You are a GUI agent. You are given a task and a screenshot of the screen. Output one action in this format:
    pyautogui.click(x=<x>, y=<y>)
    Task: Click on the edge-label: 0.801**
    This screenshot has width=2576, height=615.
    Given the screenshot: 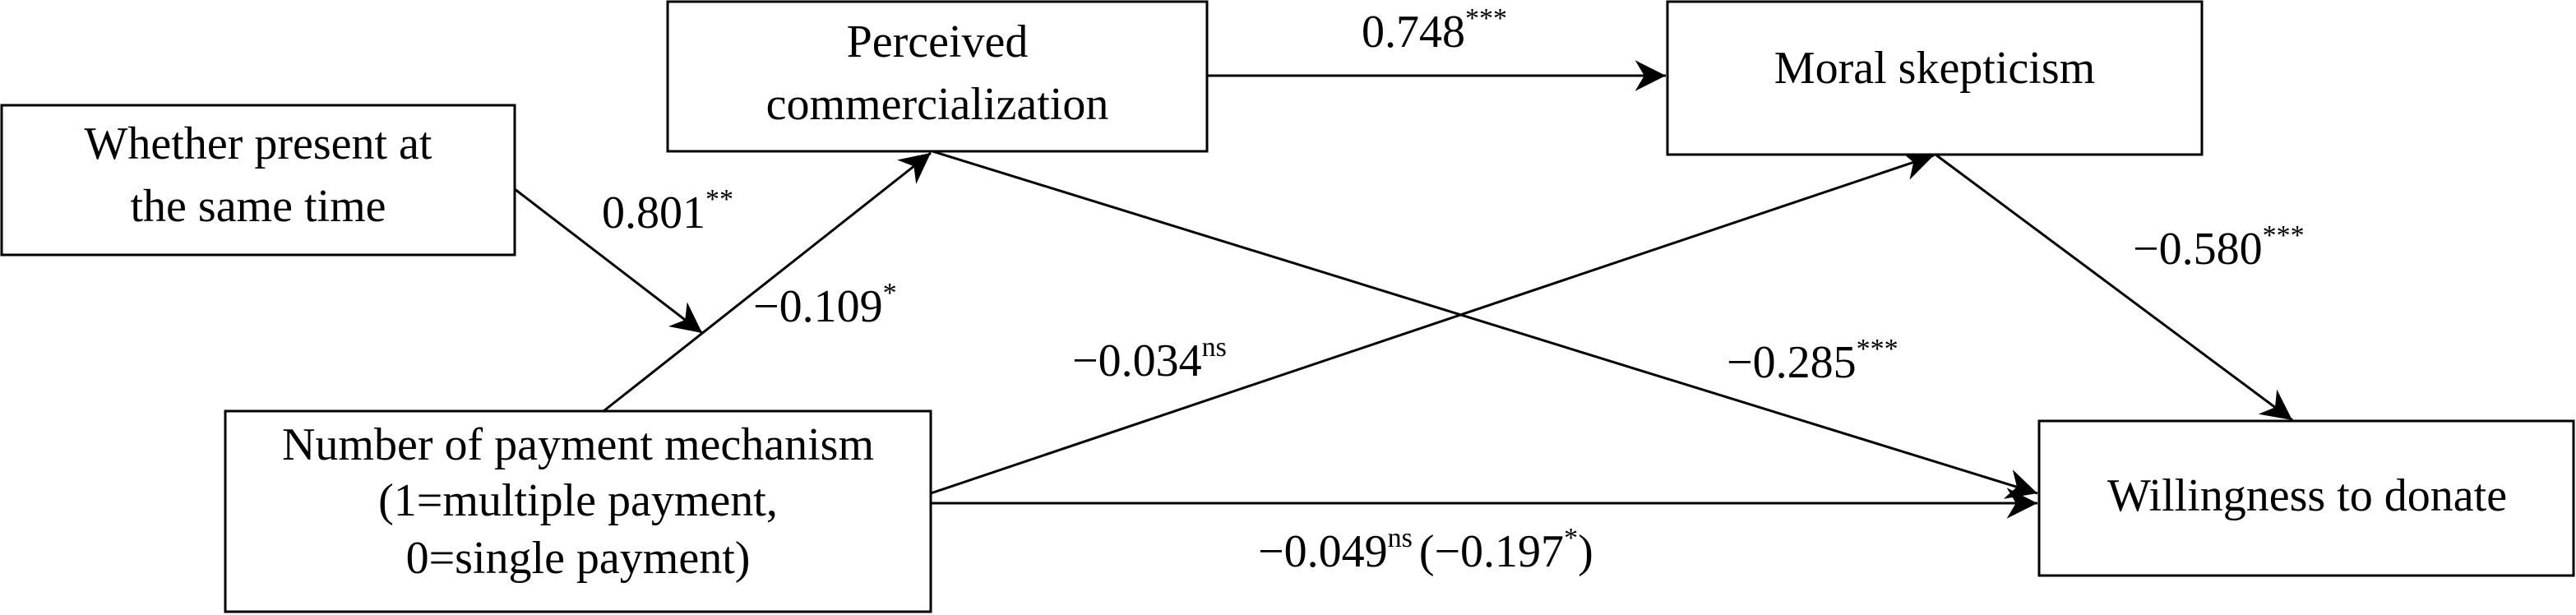 What is the action you would take?
    pyautogui.click(x=667, y=211)
    